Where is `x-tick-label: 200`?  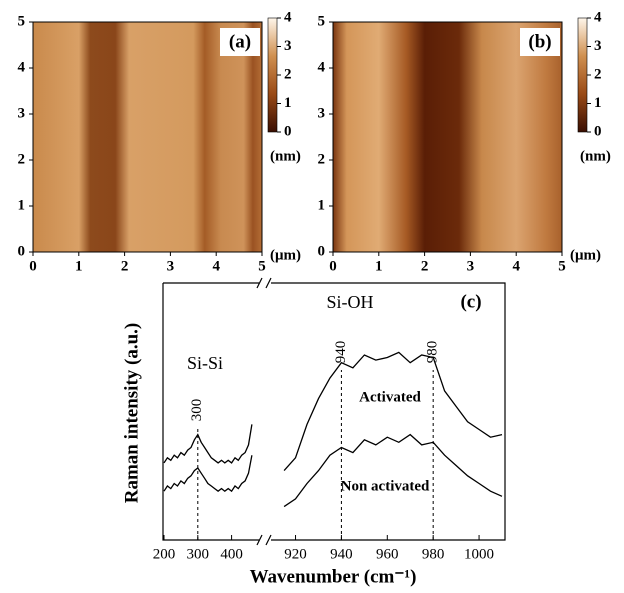
x-tick-label: 200 is located at coordinates (164, 554).